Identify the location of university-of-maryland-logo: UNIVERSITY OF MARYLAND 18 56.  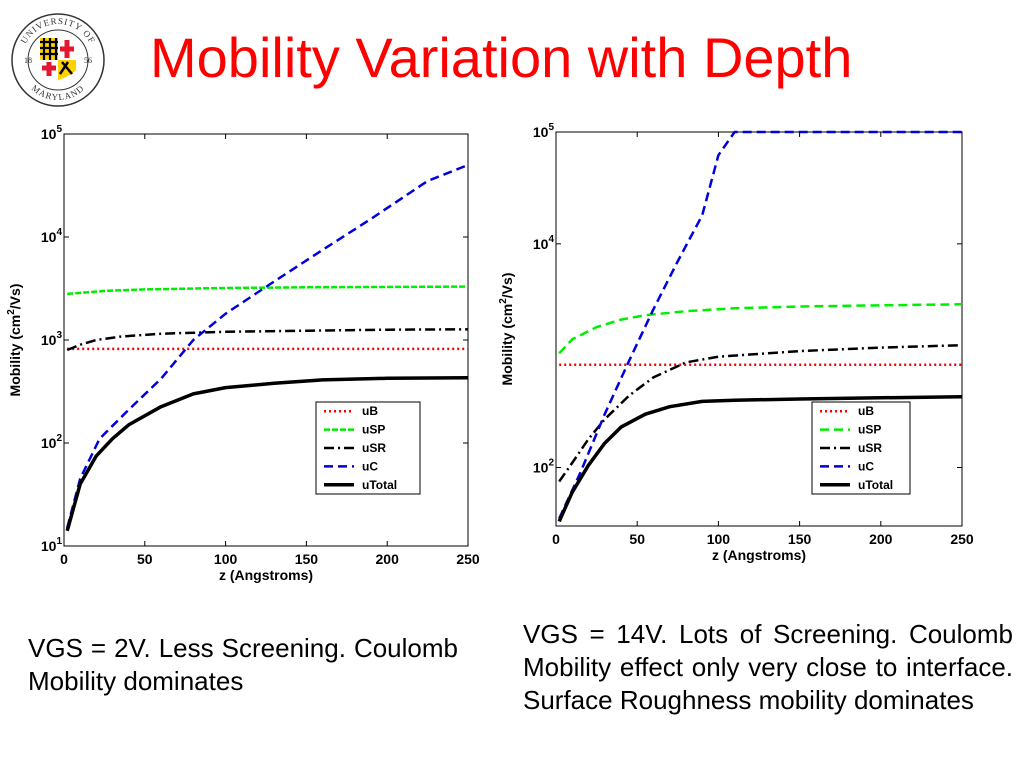
(58, 60).